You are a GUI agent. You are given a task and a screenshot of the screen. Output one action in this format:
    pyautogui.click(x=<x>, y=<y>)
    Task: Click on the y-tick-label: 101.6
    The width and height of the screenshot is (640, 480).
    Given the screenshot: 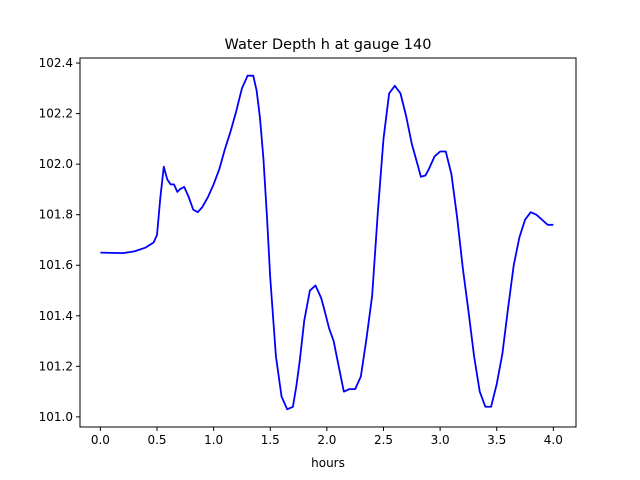 What is the action you would take?
    pyautogui.click(x=56, y=265)
    